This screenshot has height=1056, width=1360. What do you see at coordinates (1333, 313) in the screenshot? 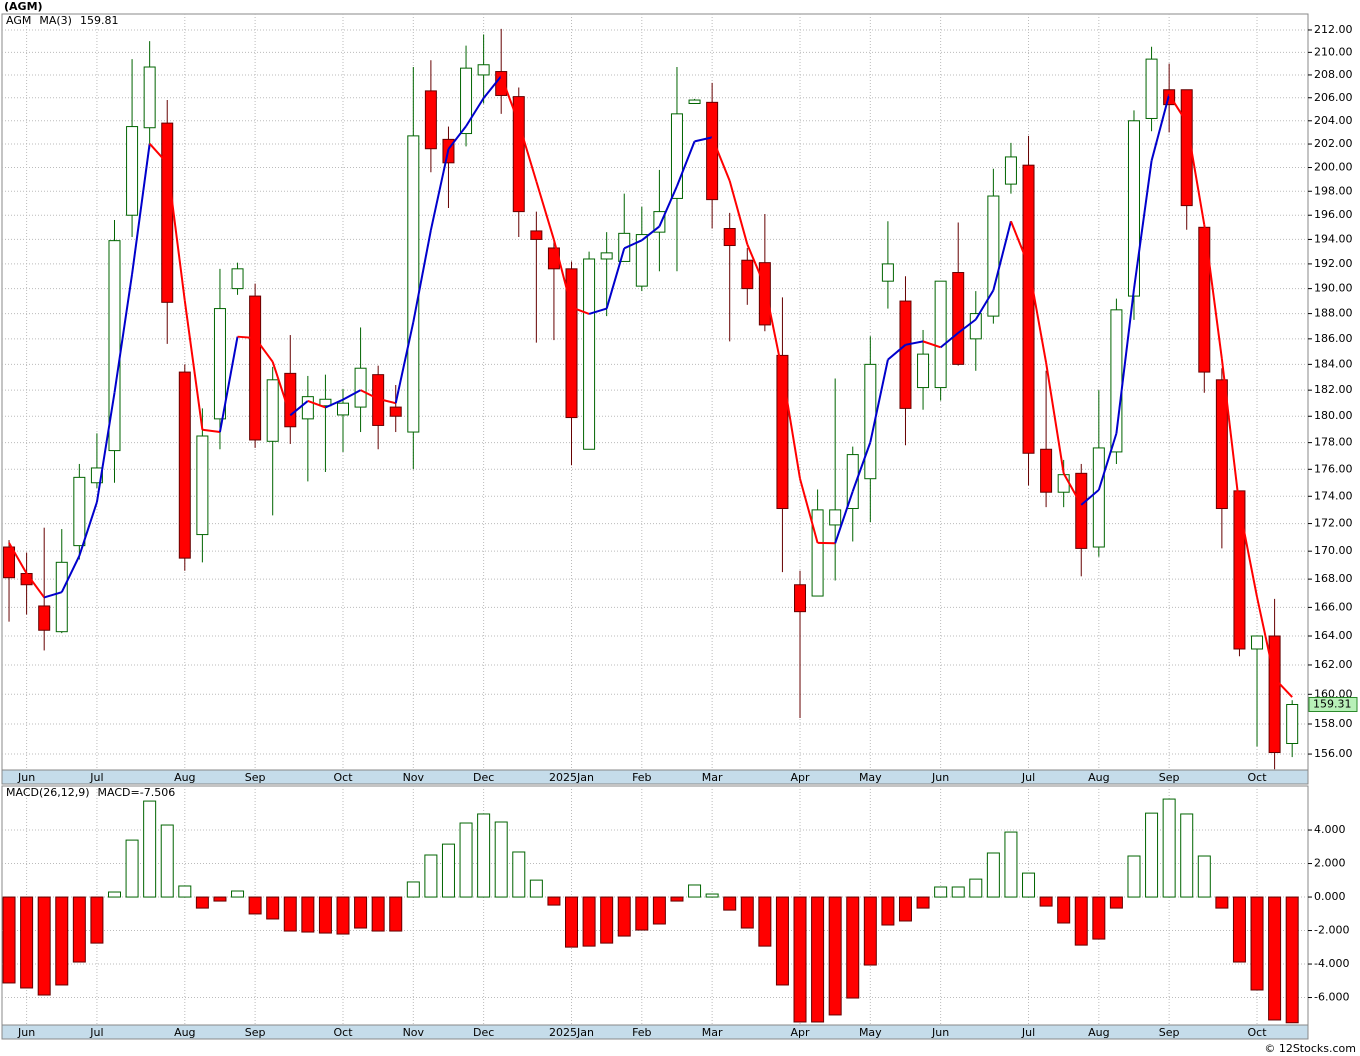
I see `y-tick-label: 188.00` at bounding box center [1333, 313].